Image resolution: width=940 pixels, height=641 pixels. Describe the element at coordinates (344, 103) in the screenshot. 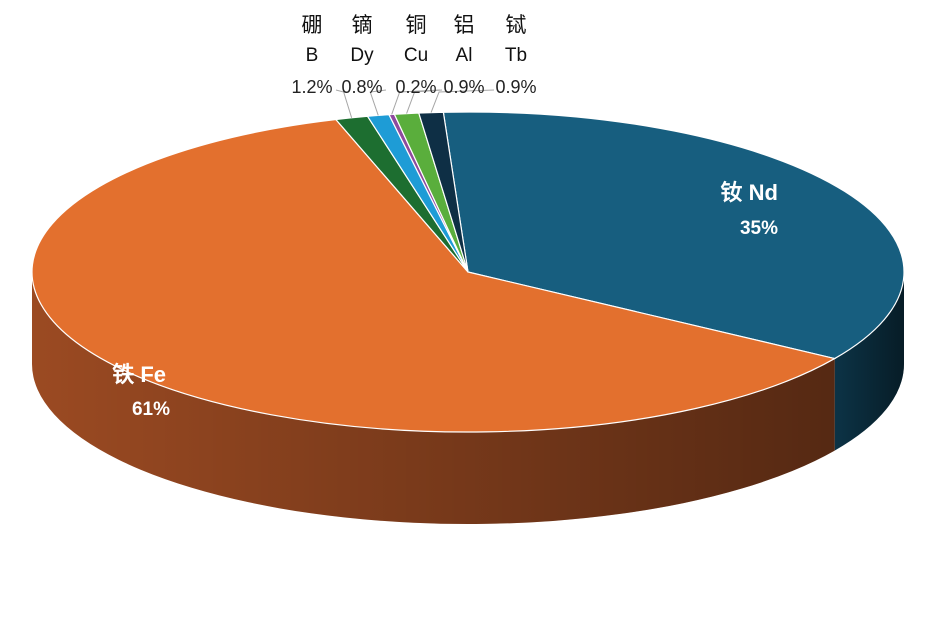

I see `leader-line-b` at that location.